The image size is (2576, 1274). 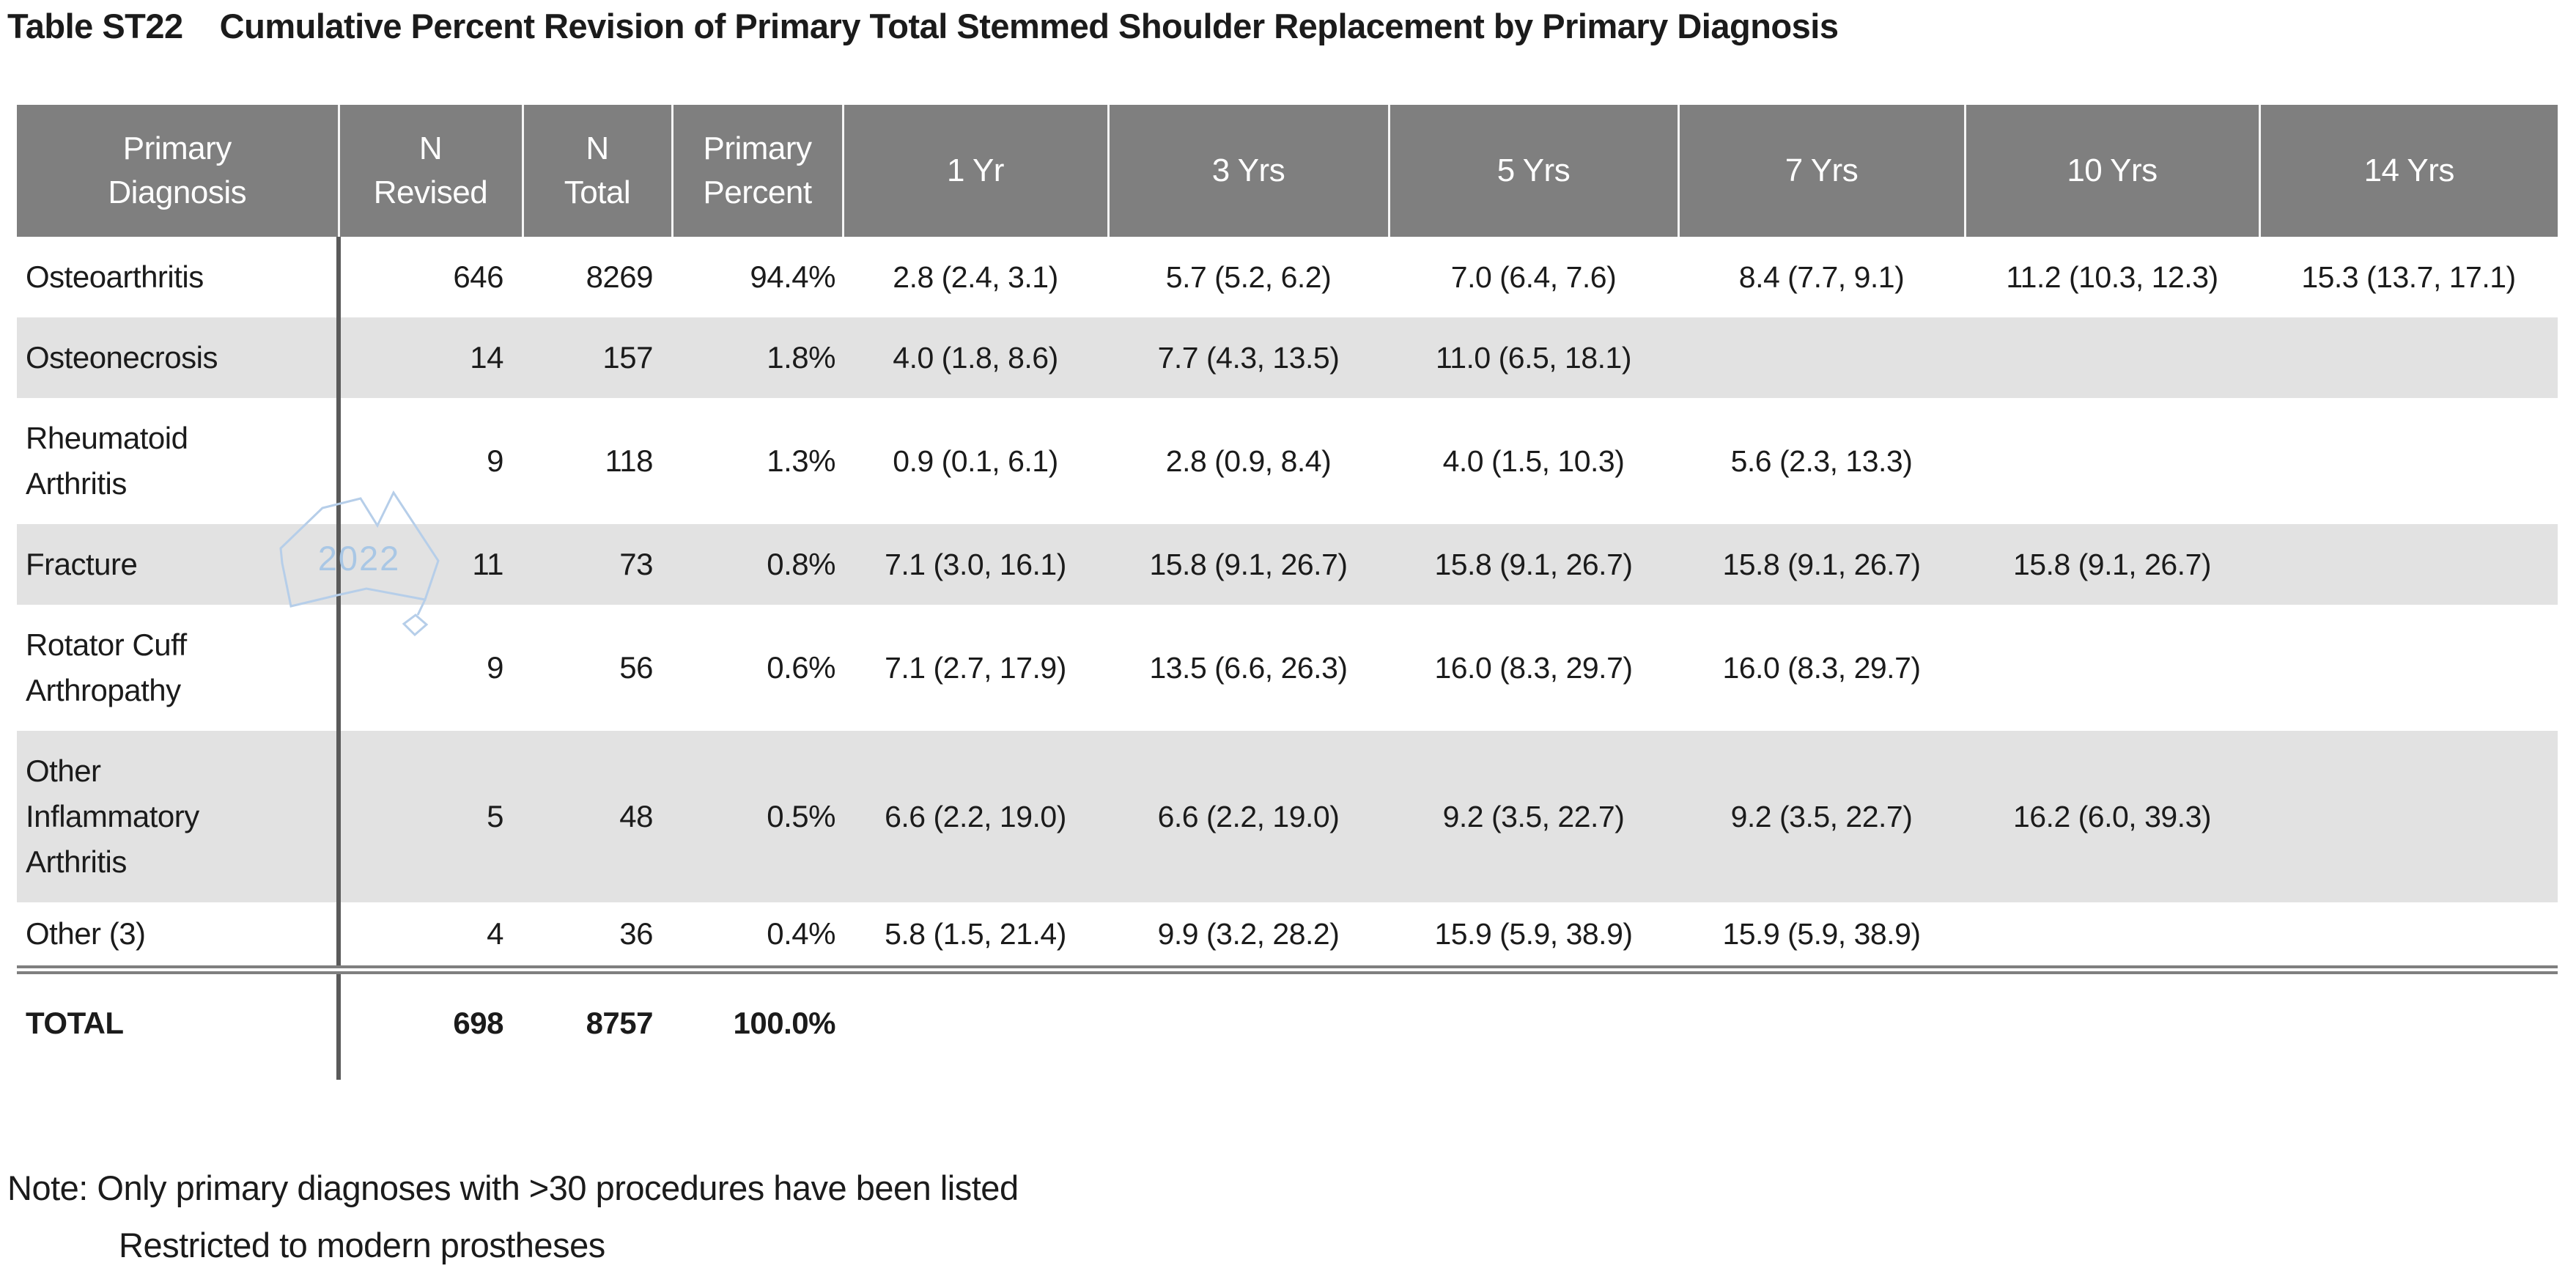 I want to click on col-1yr: 1 Yr, so click(x=974, y=171).